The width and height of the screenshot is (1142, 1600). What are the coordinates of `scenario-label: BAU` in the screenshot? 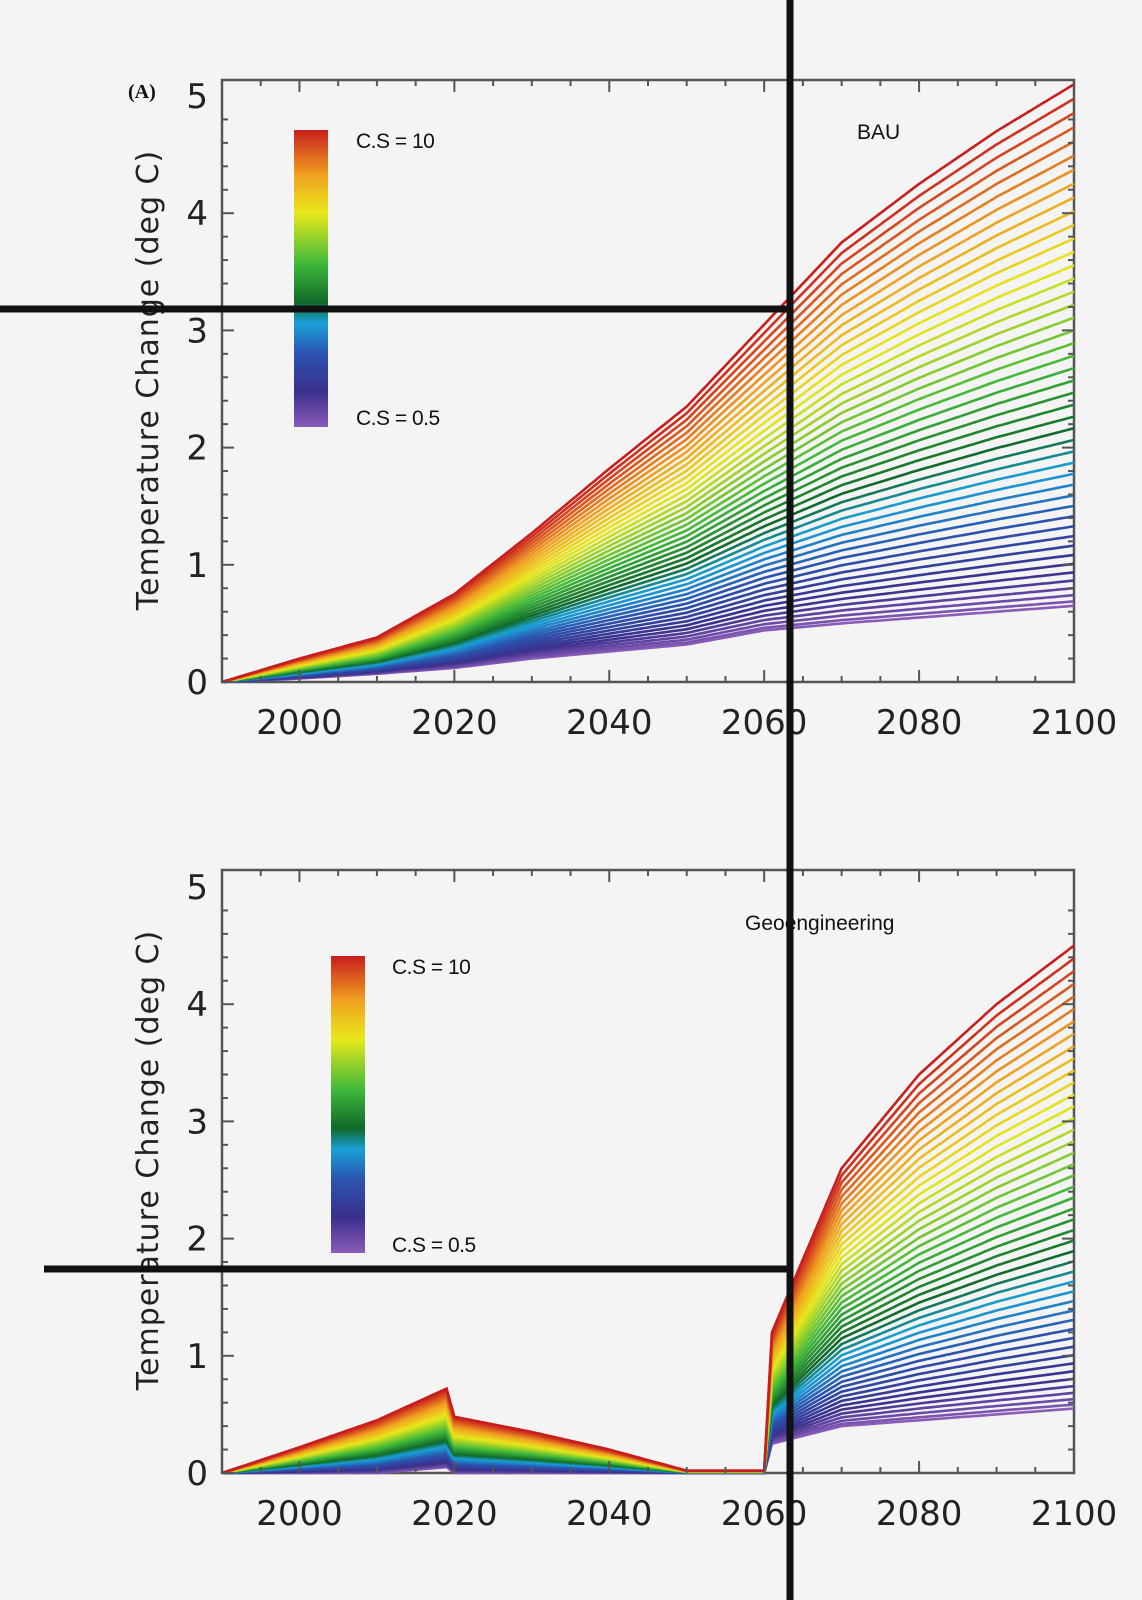 It's located at (878, 132).